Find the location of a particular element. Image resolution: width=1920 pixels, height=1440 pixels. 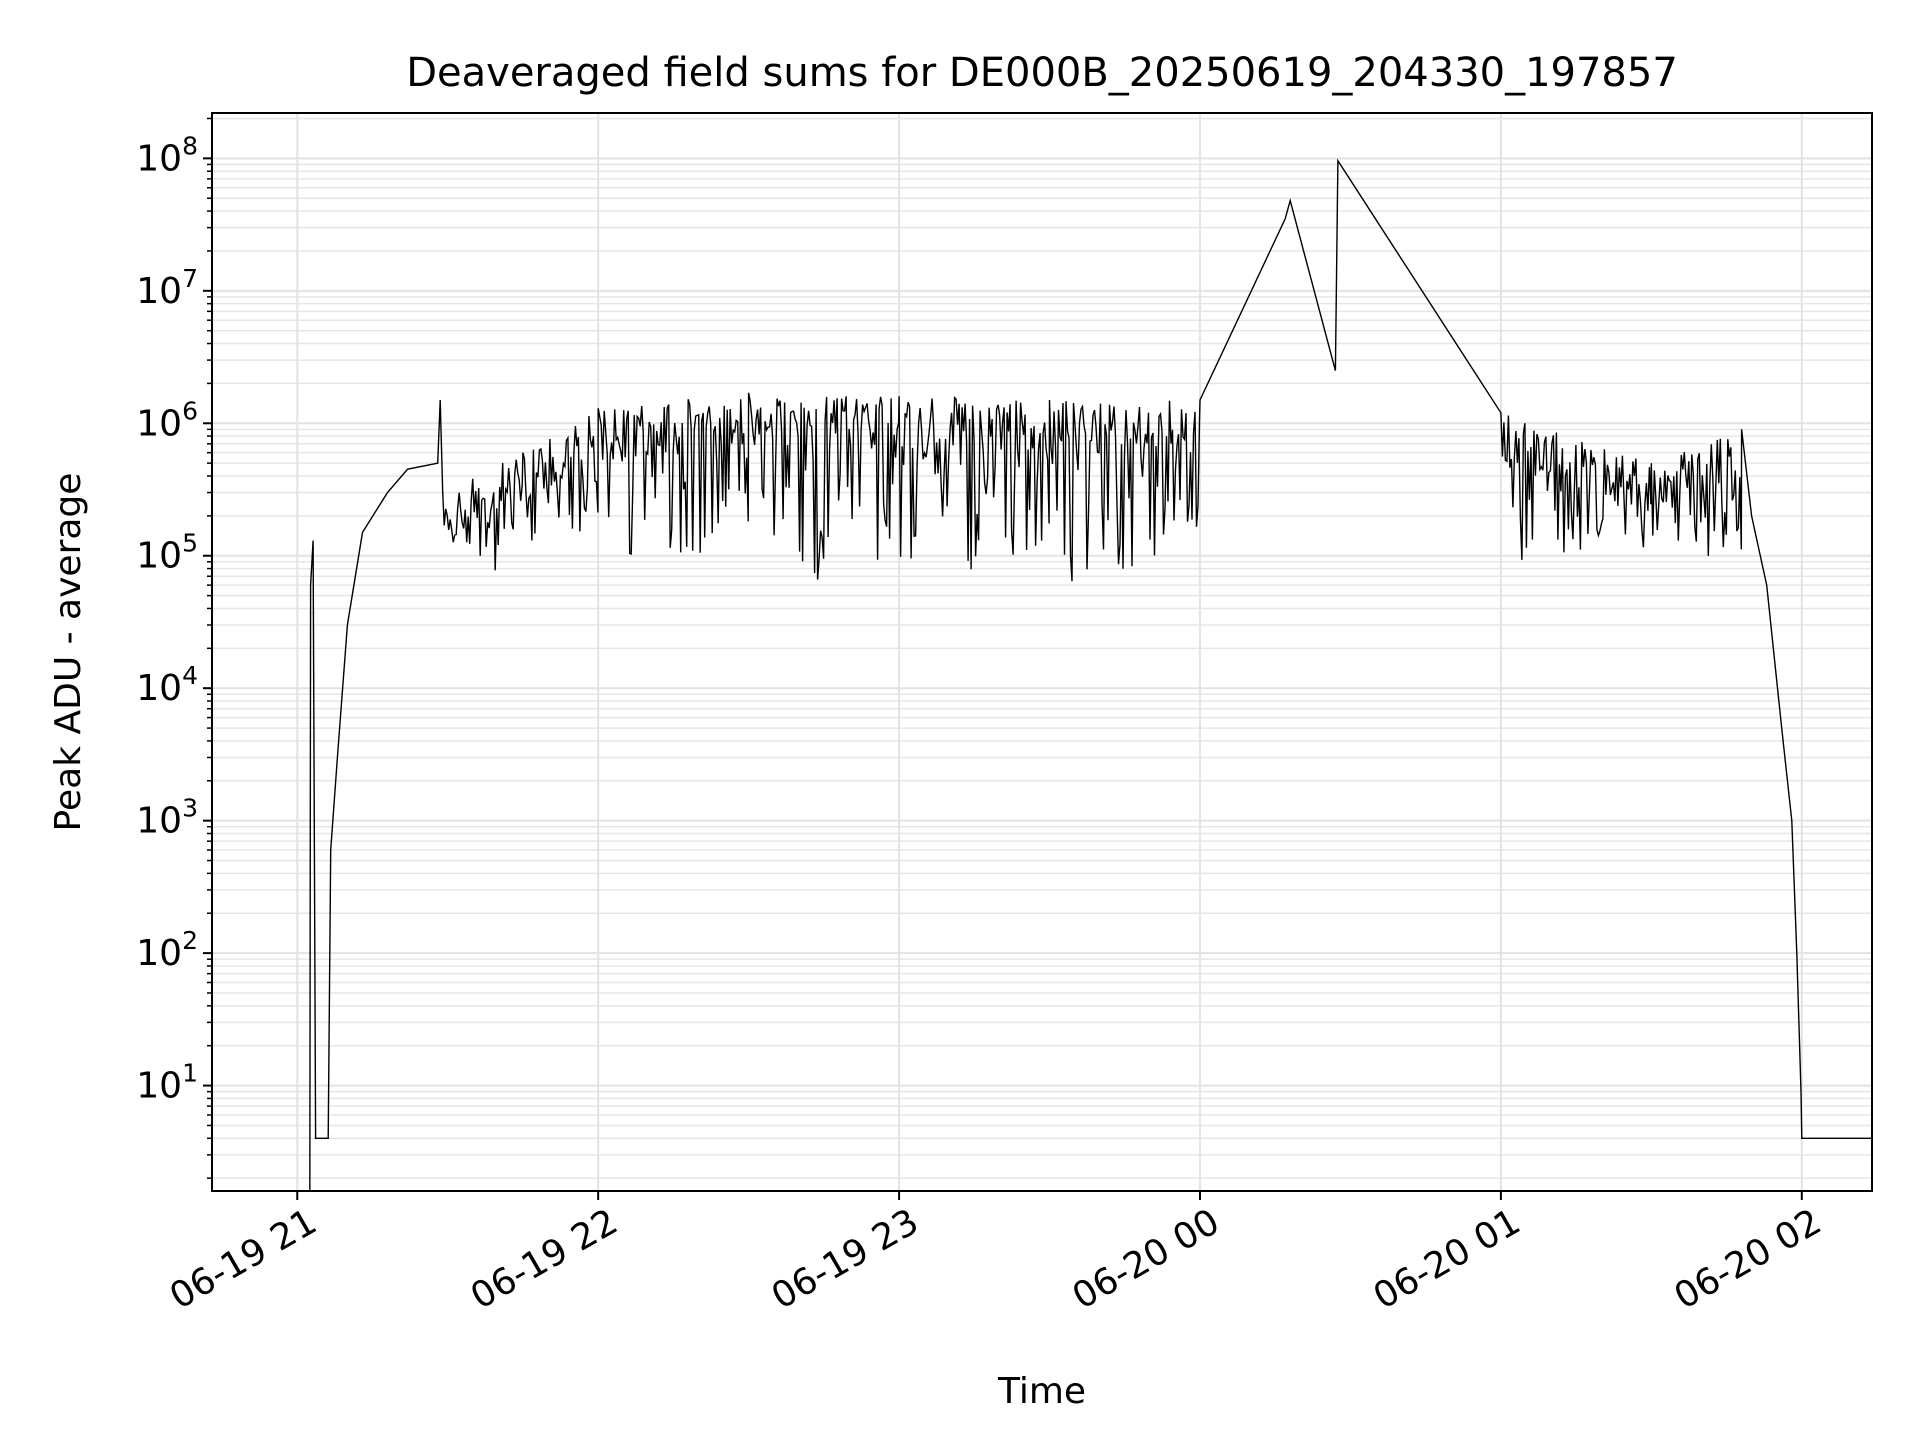

y-axis: 10¹ 10² 10³ 10⁴ 10⁵ 10⁶ 10⁷ 10⁸ is located at coordinates (174, 648).